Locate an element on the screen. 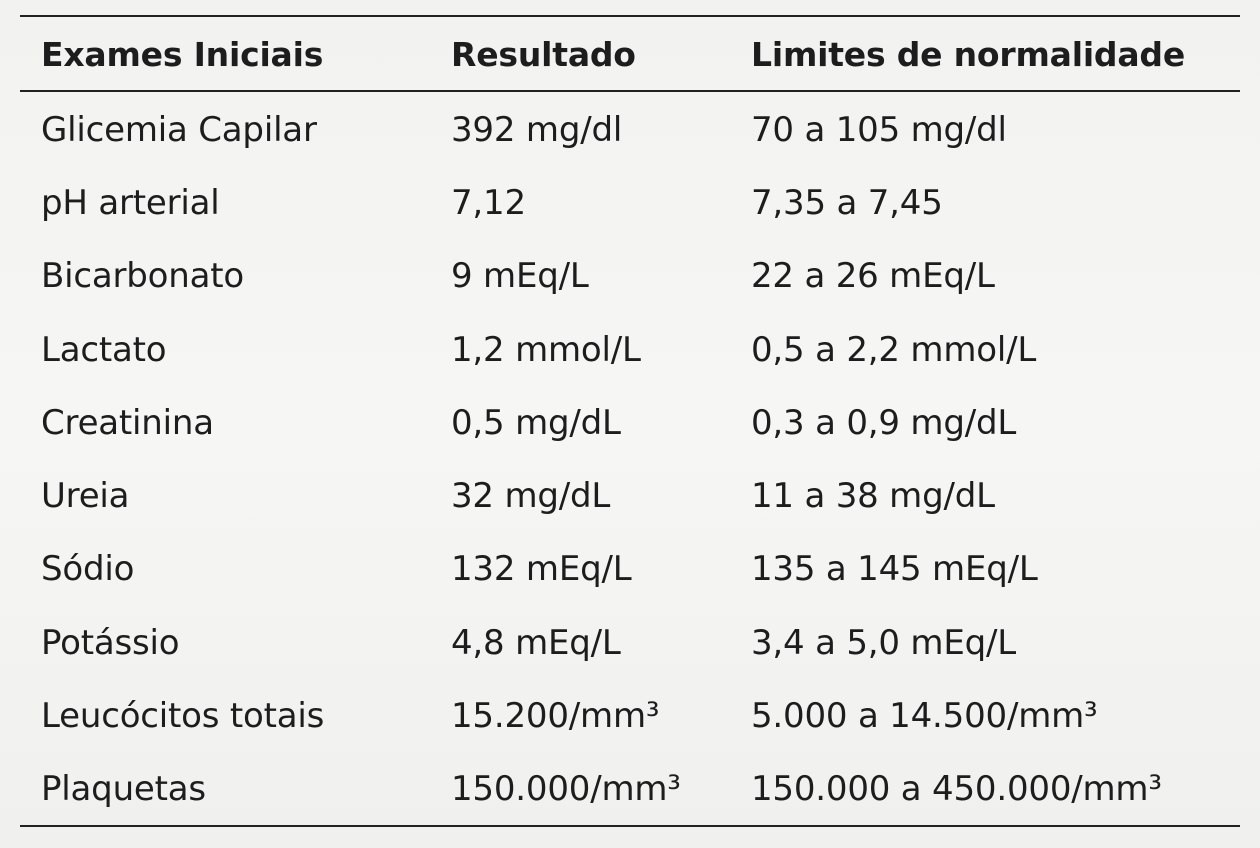 The height and width of the screenshot is (848, 1260). table-row: Potássio 4,8 mEq/L 3,4 a 5,0 mEq/L is located at coordinates (630, 642).